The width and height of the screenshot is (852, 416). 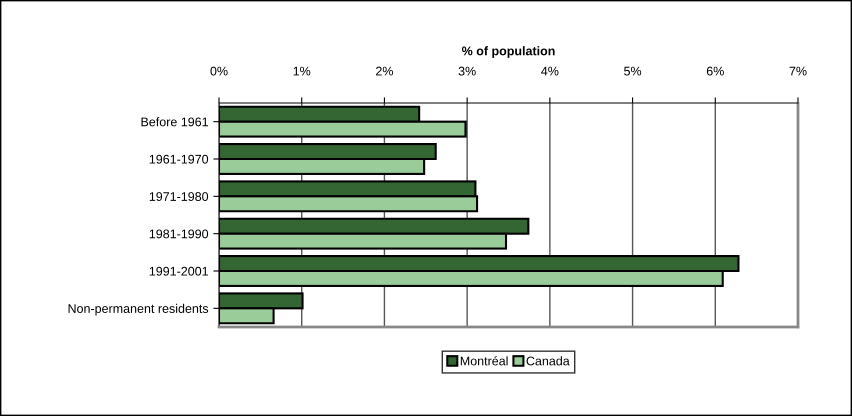 I want to click on x-tick-label: 0%, so click(x=219, y=71).